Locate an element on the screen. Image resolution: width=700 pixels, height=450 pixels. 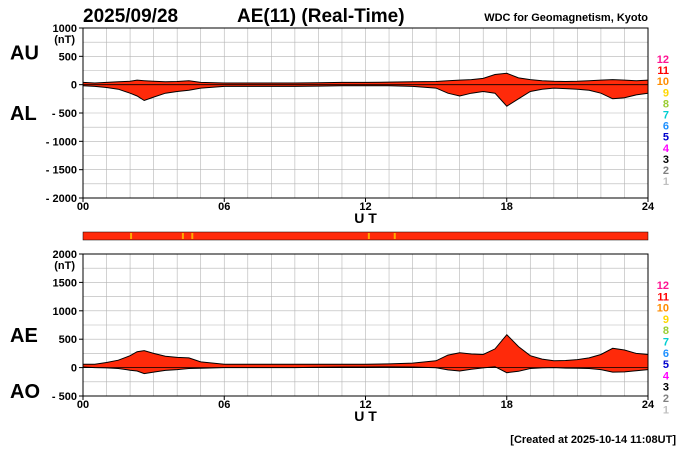
date-title: 2025/09/28 is located at coordinates (130, 16).